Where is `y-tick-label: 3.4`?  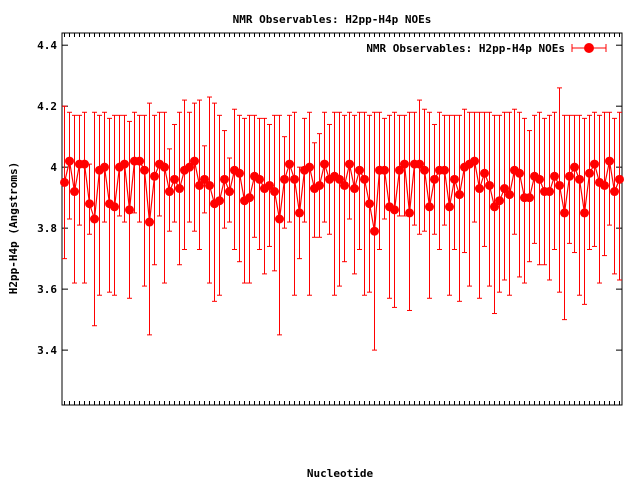 y-tick-label: 3.4 is located at coordinates (47, 350).